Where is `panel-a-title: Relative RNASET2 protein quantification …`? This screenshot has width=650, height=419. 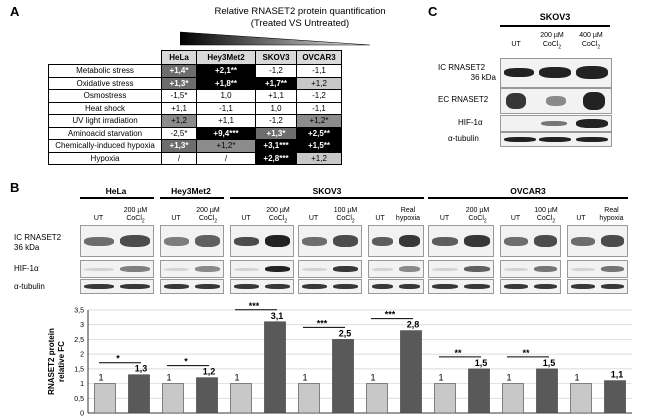
panel-a-title: Relative RNASET2 protein quantification … is located at coordinates (300, 18).